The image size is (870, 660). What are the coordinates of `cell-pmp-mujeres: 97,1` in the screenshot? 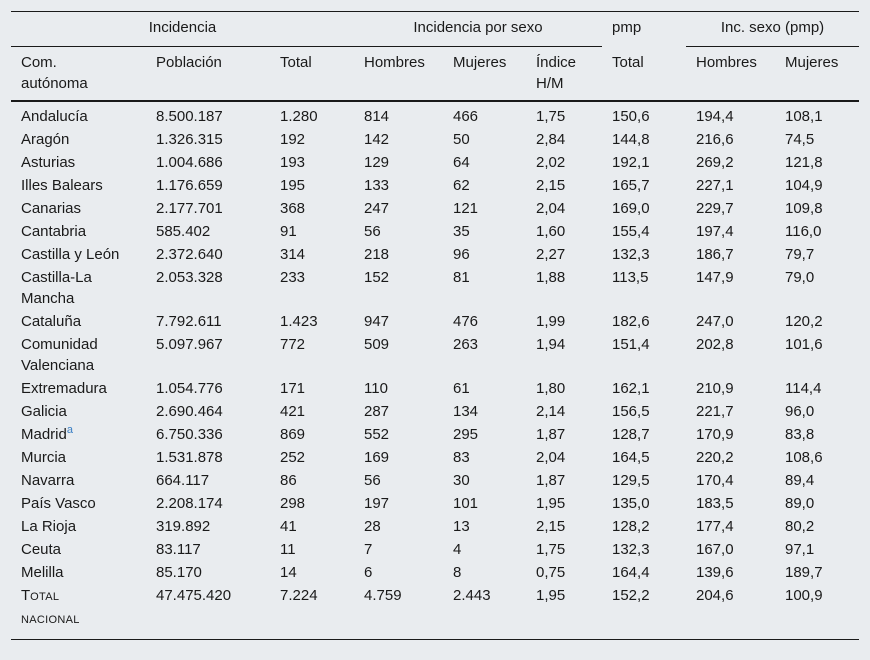 It's located at (800, 549).